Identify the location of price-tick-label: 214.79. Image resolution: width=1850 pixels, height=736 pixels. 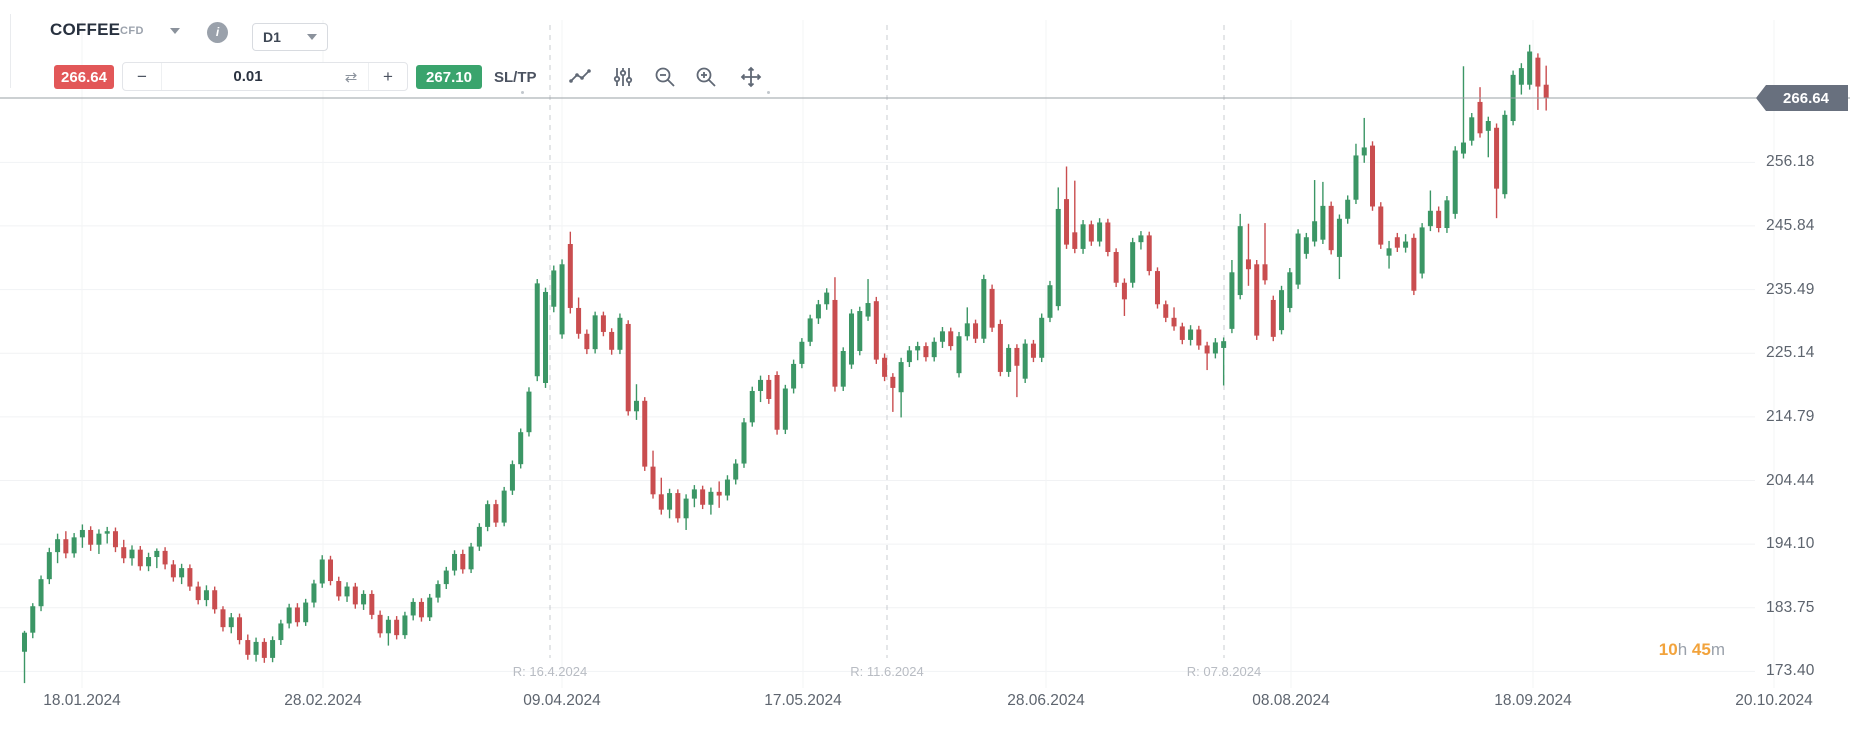
(1790, 416).